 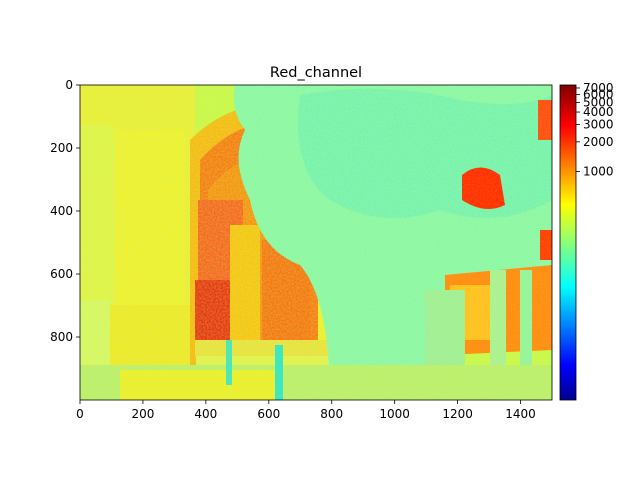 What do you see at coordinates (205, 414) in the screenshot?
I see `x-tick-label: 400` at bounding box center [205, 414].